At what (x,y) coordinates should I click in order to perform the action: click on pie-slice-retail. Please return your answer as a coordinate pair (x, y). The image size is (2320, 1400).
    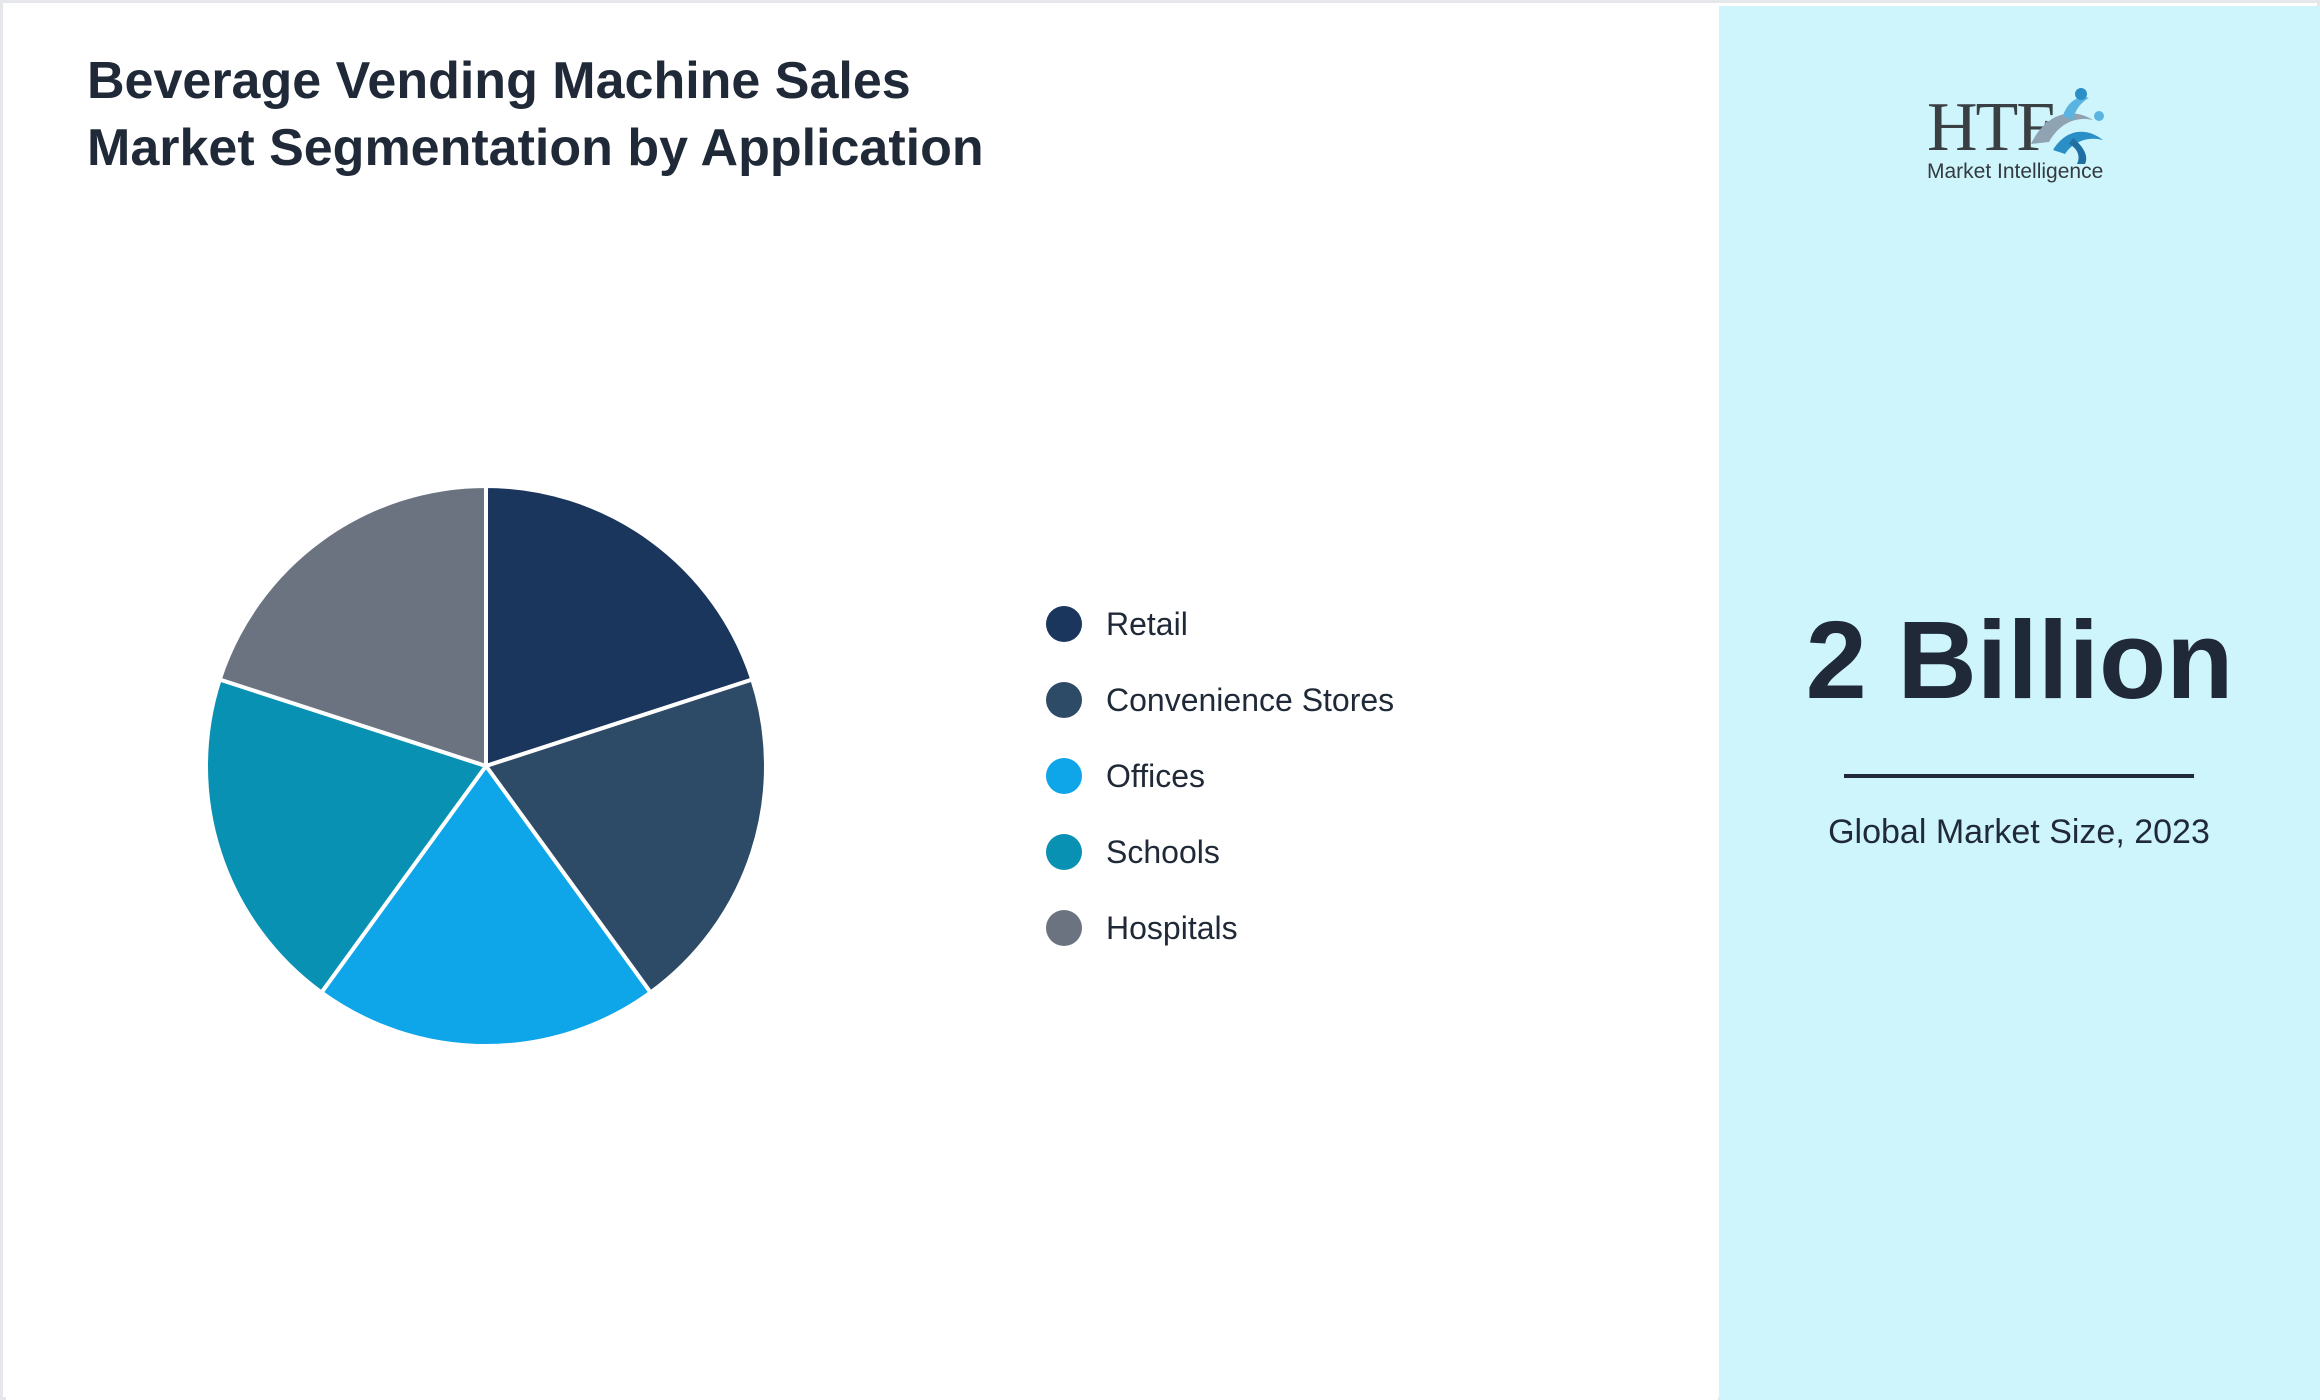
    Looking at the image, I should click on (619, 626).